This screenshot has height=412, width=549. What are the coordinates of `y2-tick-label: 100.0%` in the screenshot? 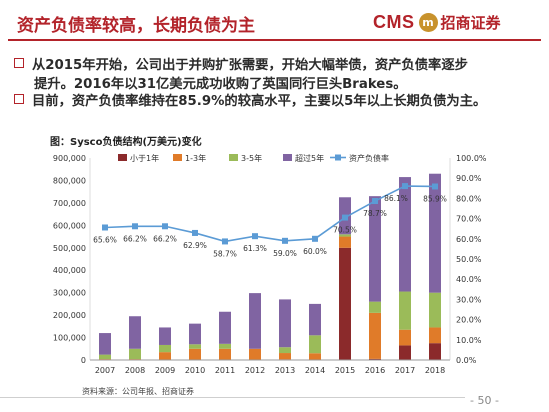 It's located at (471, 158).